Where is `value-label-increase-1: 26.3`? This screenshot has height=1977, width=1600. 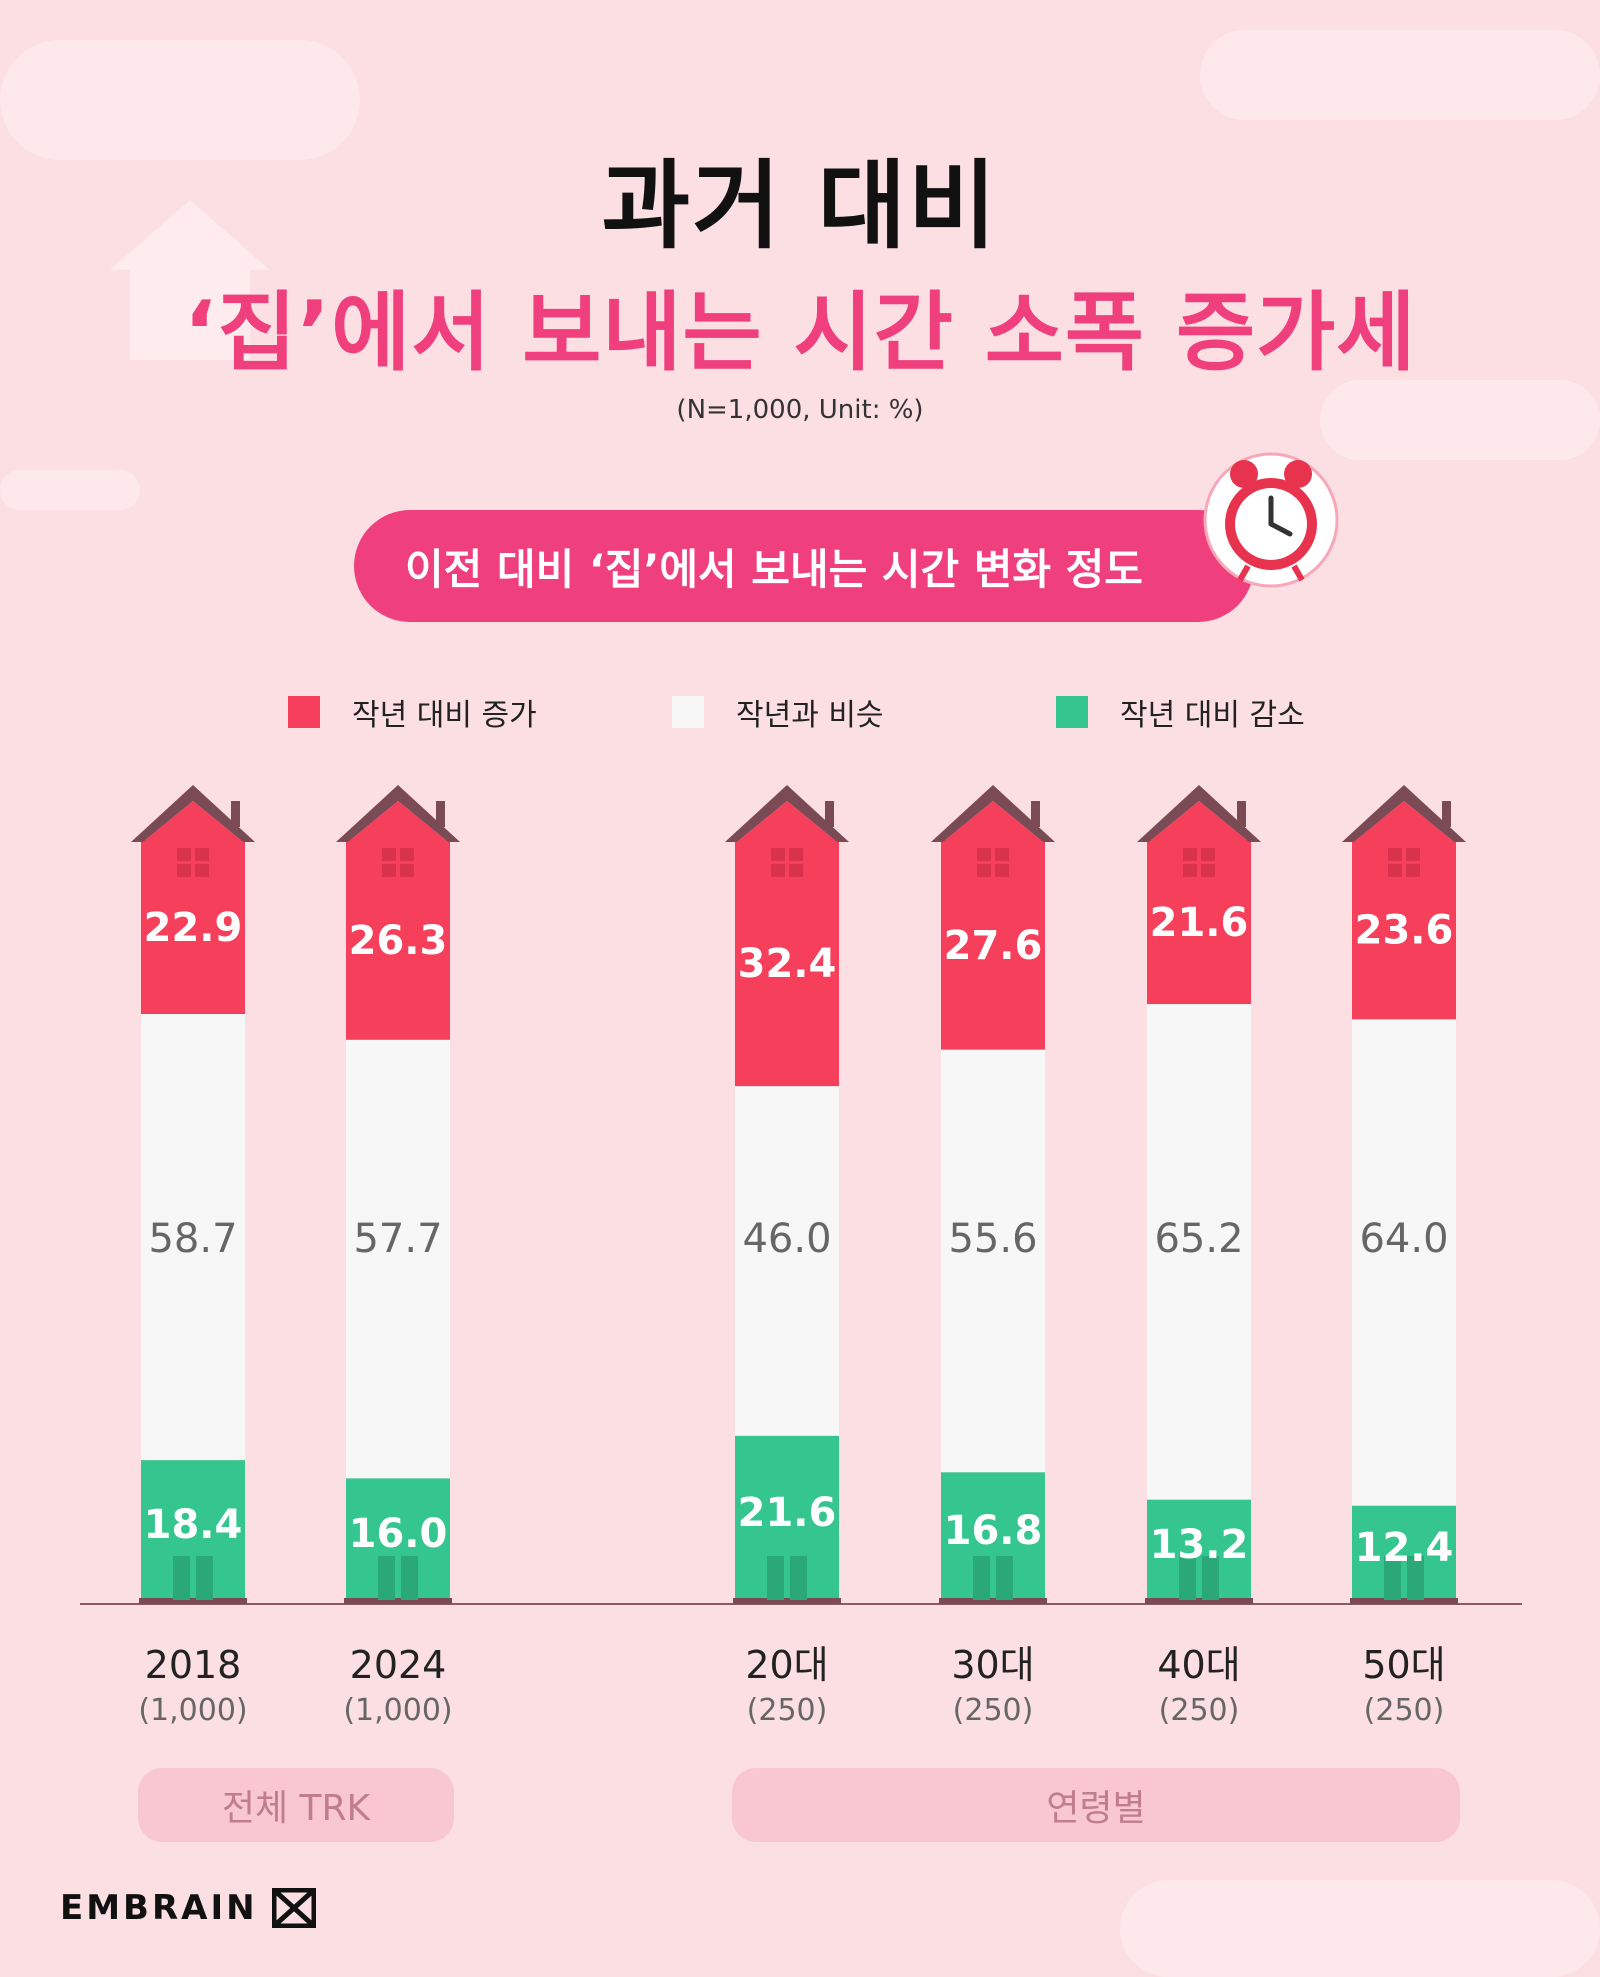
value-label-increase-1: 26.3 is located at coordinates (398, 941).